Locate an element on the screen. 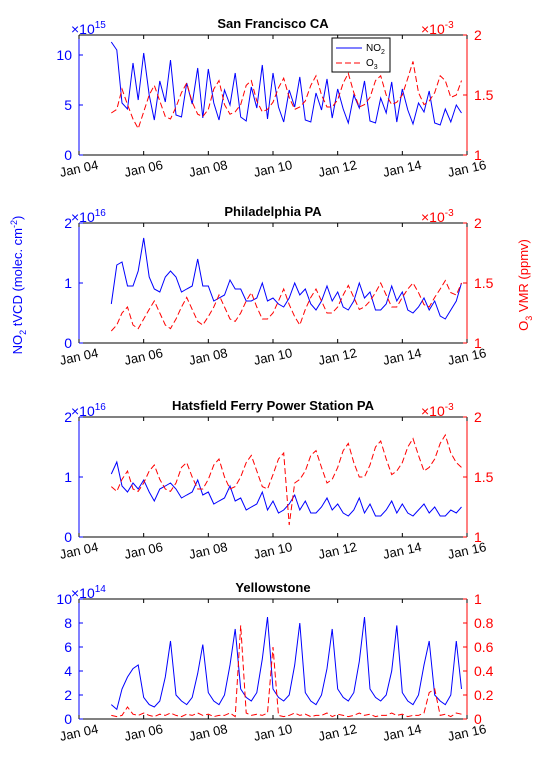  legend-no2-sub: 2 is located at coordinates (383, 52).